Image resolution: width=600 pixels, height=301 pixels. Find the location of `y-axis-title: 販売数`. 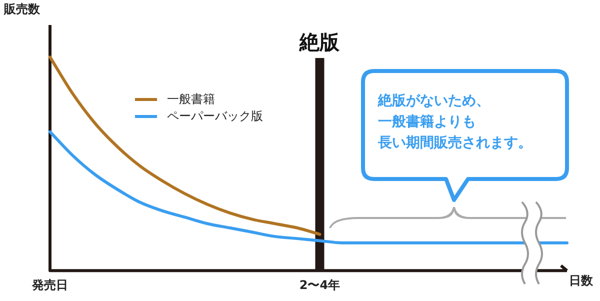

y-axis-title: 販売数 is located at coordinates (22, 9).